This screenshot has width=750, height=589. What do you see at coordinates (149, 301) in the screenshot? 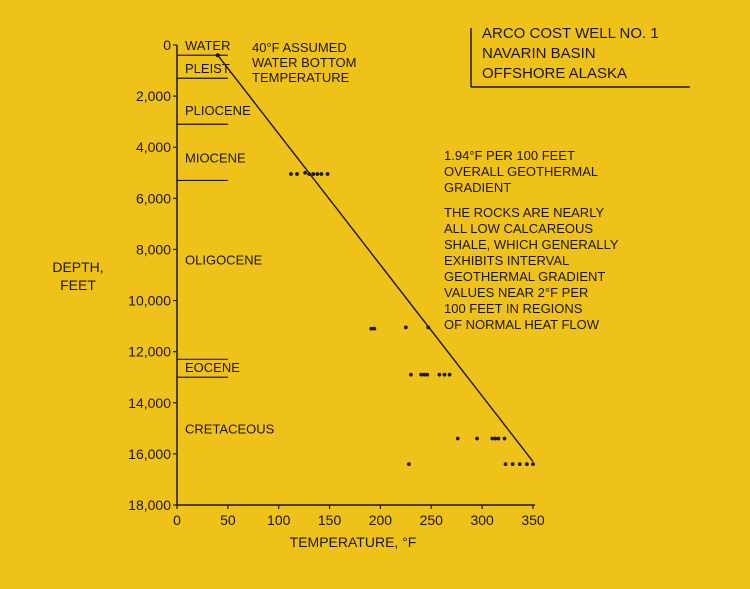
I see `y-tick-label: 10,000` at bounding box center [149, 301].